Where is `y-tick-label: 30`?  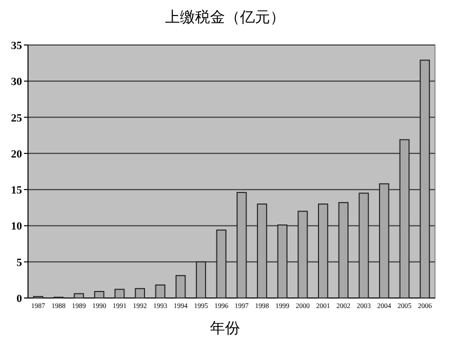
y-tick-label: 30 is located at coordinates (16, 82).